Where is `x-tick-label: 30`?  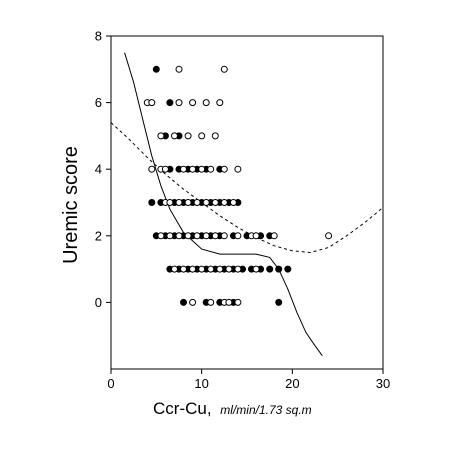
x-tick-label: 30 is located at coordinates (383, 383).